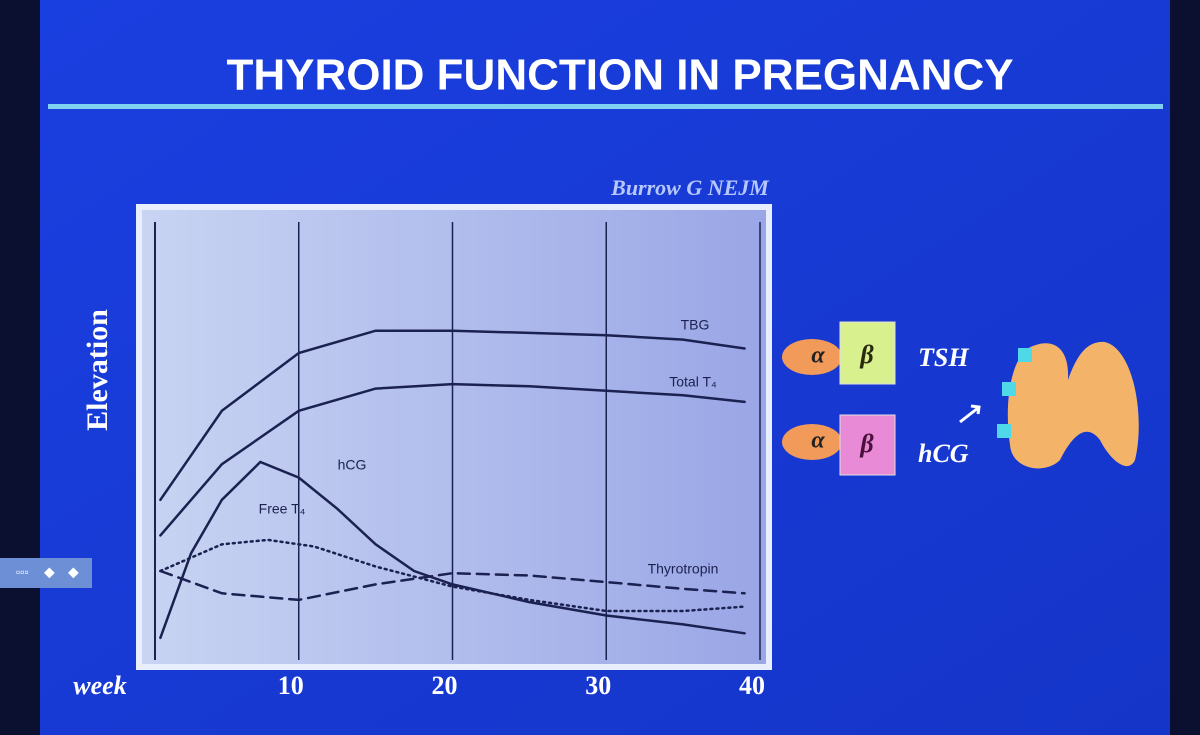  What do you see at coordinates (693, 382) in the screenshot?
I see `series-label: Total T₄` at bounding box center [693, 382].